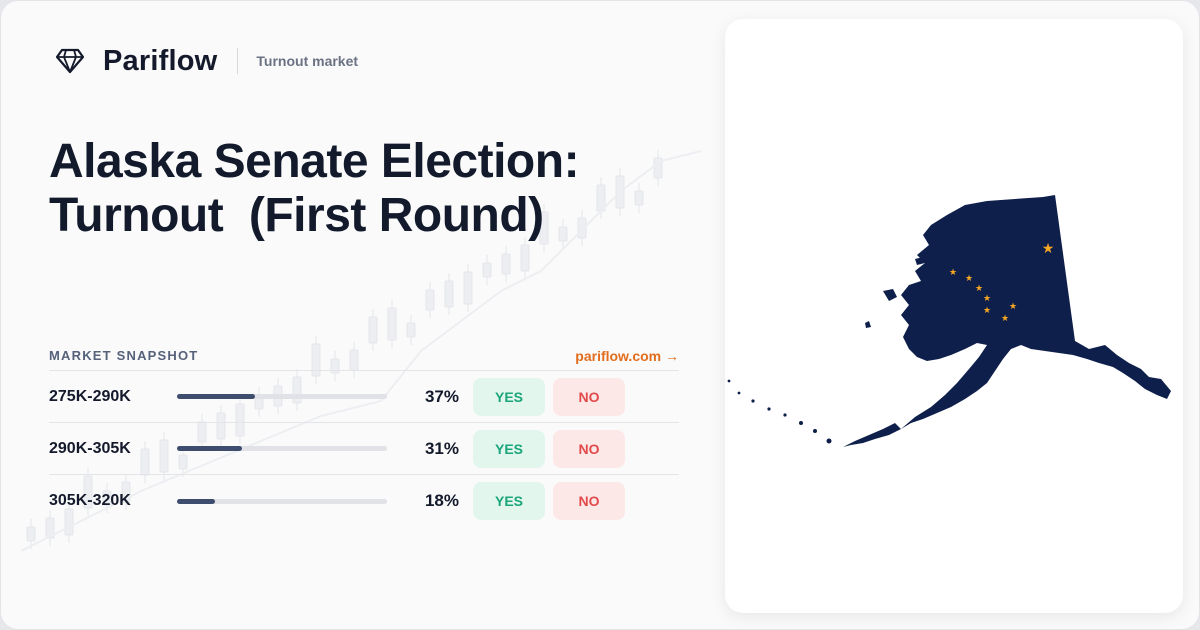 Image resolution: width=1200 pixels, height=630 pixels. What do you see at coordinates (90, 448) in the screenshot?
I see `range-label: 290K-305K` at bounding box center [90, 448].